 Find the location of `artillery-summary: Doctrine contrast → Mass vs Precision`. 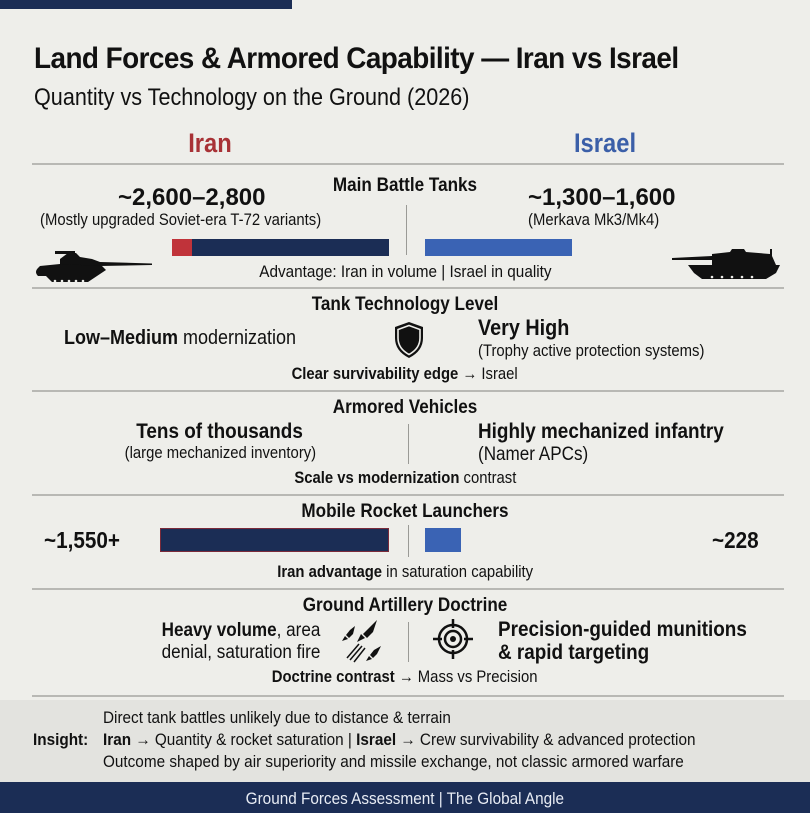

artillery-summary: Doctrine contrast → Mass vs Precision is located at coordinates (405, 677).